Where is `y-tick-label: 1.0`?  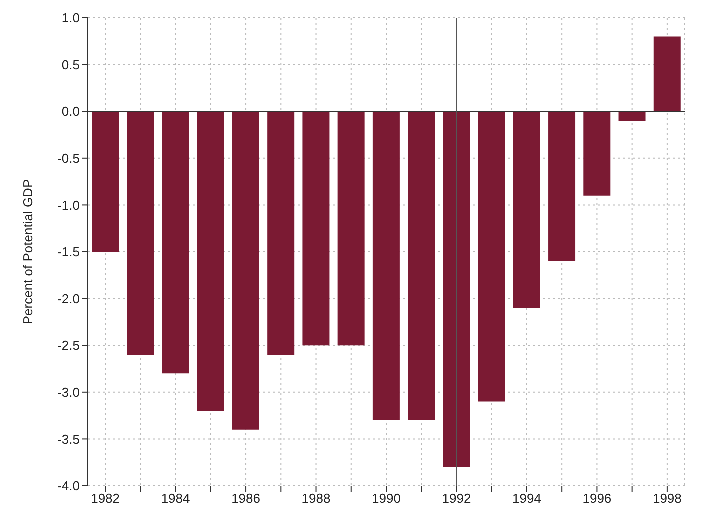
y-tick-label: 1.0 is located at coordinates (71, 18).